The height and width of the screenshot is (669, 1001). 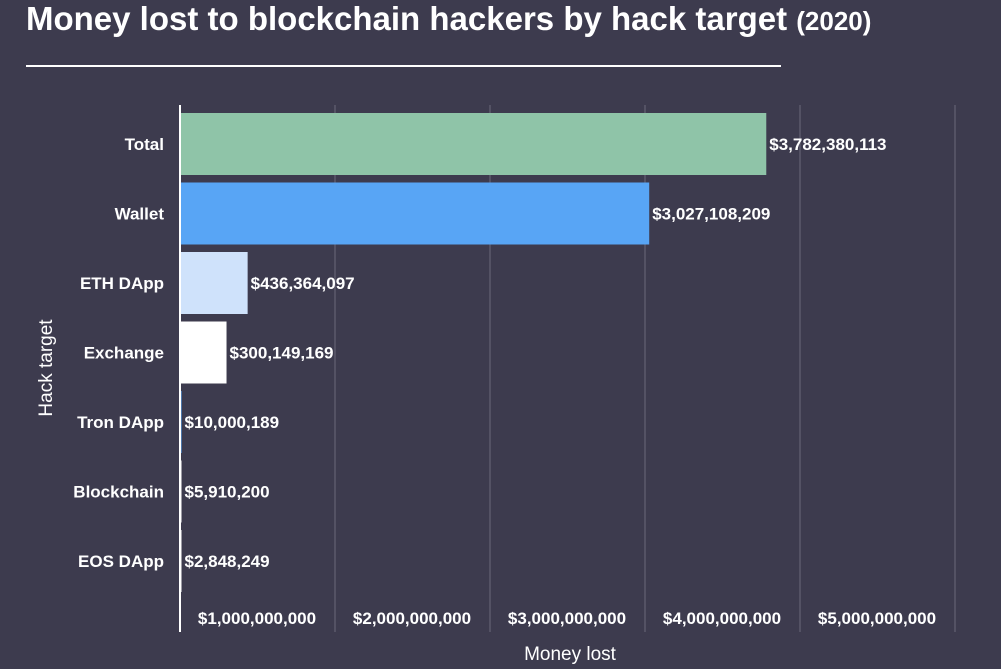 I want to click on category-label: Total, so click(x=144, y=144).